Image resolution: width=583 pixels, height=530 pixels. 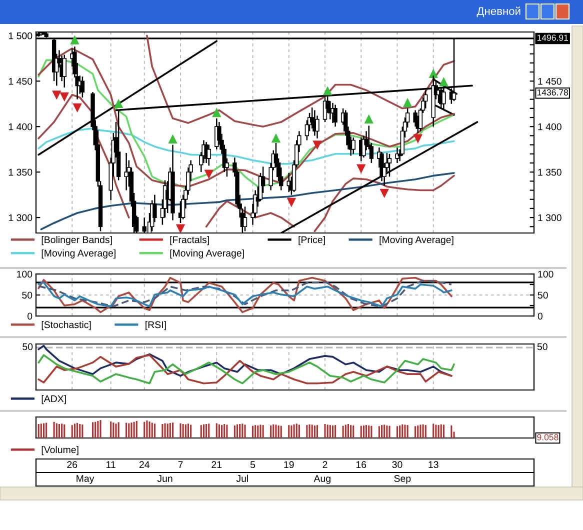 I want to click on x-tick-label: 30, so click(x=397, y=464).